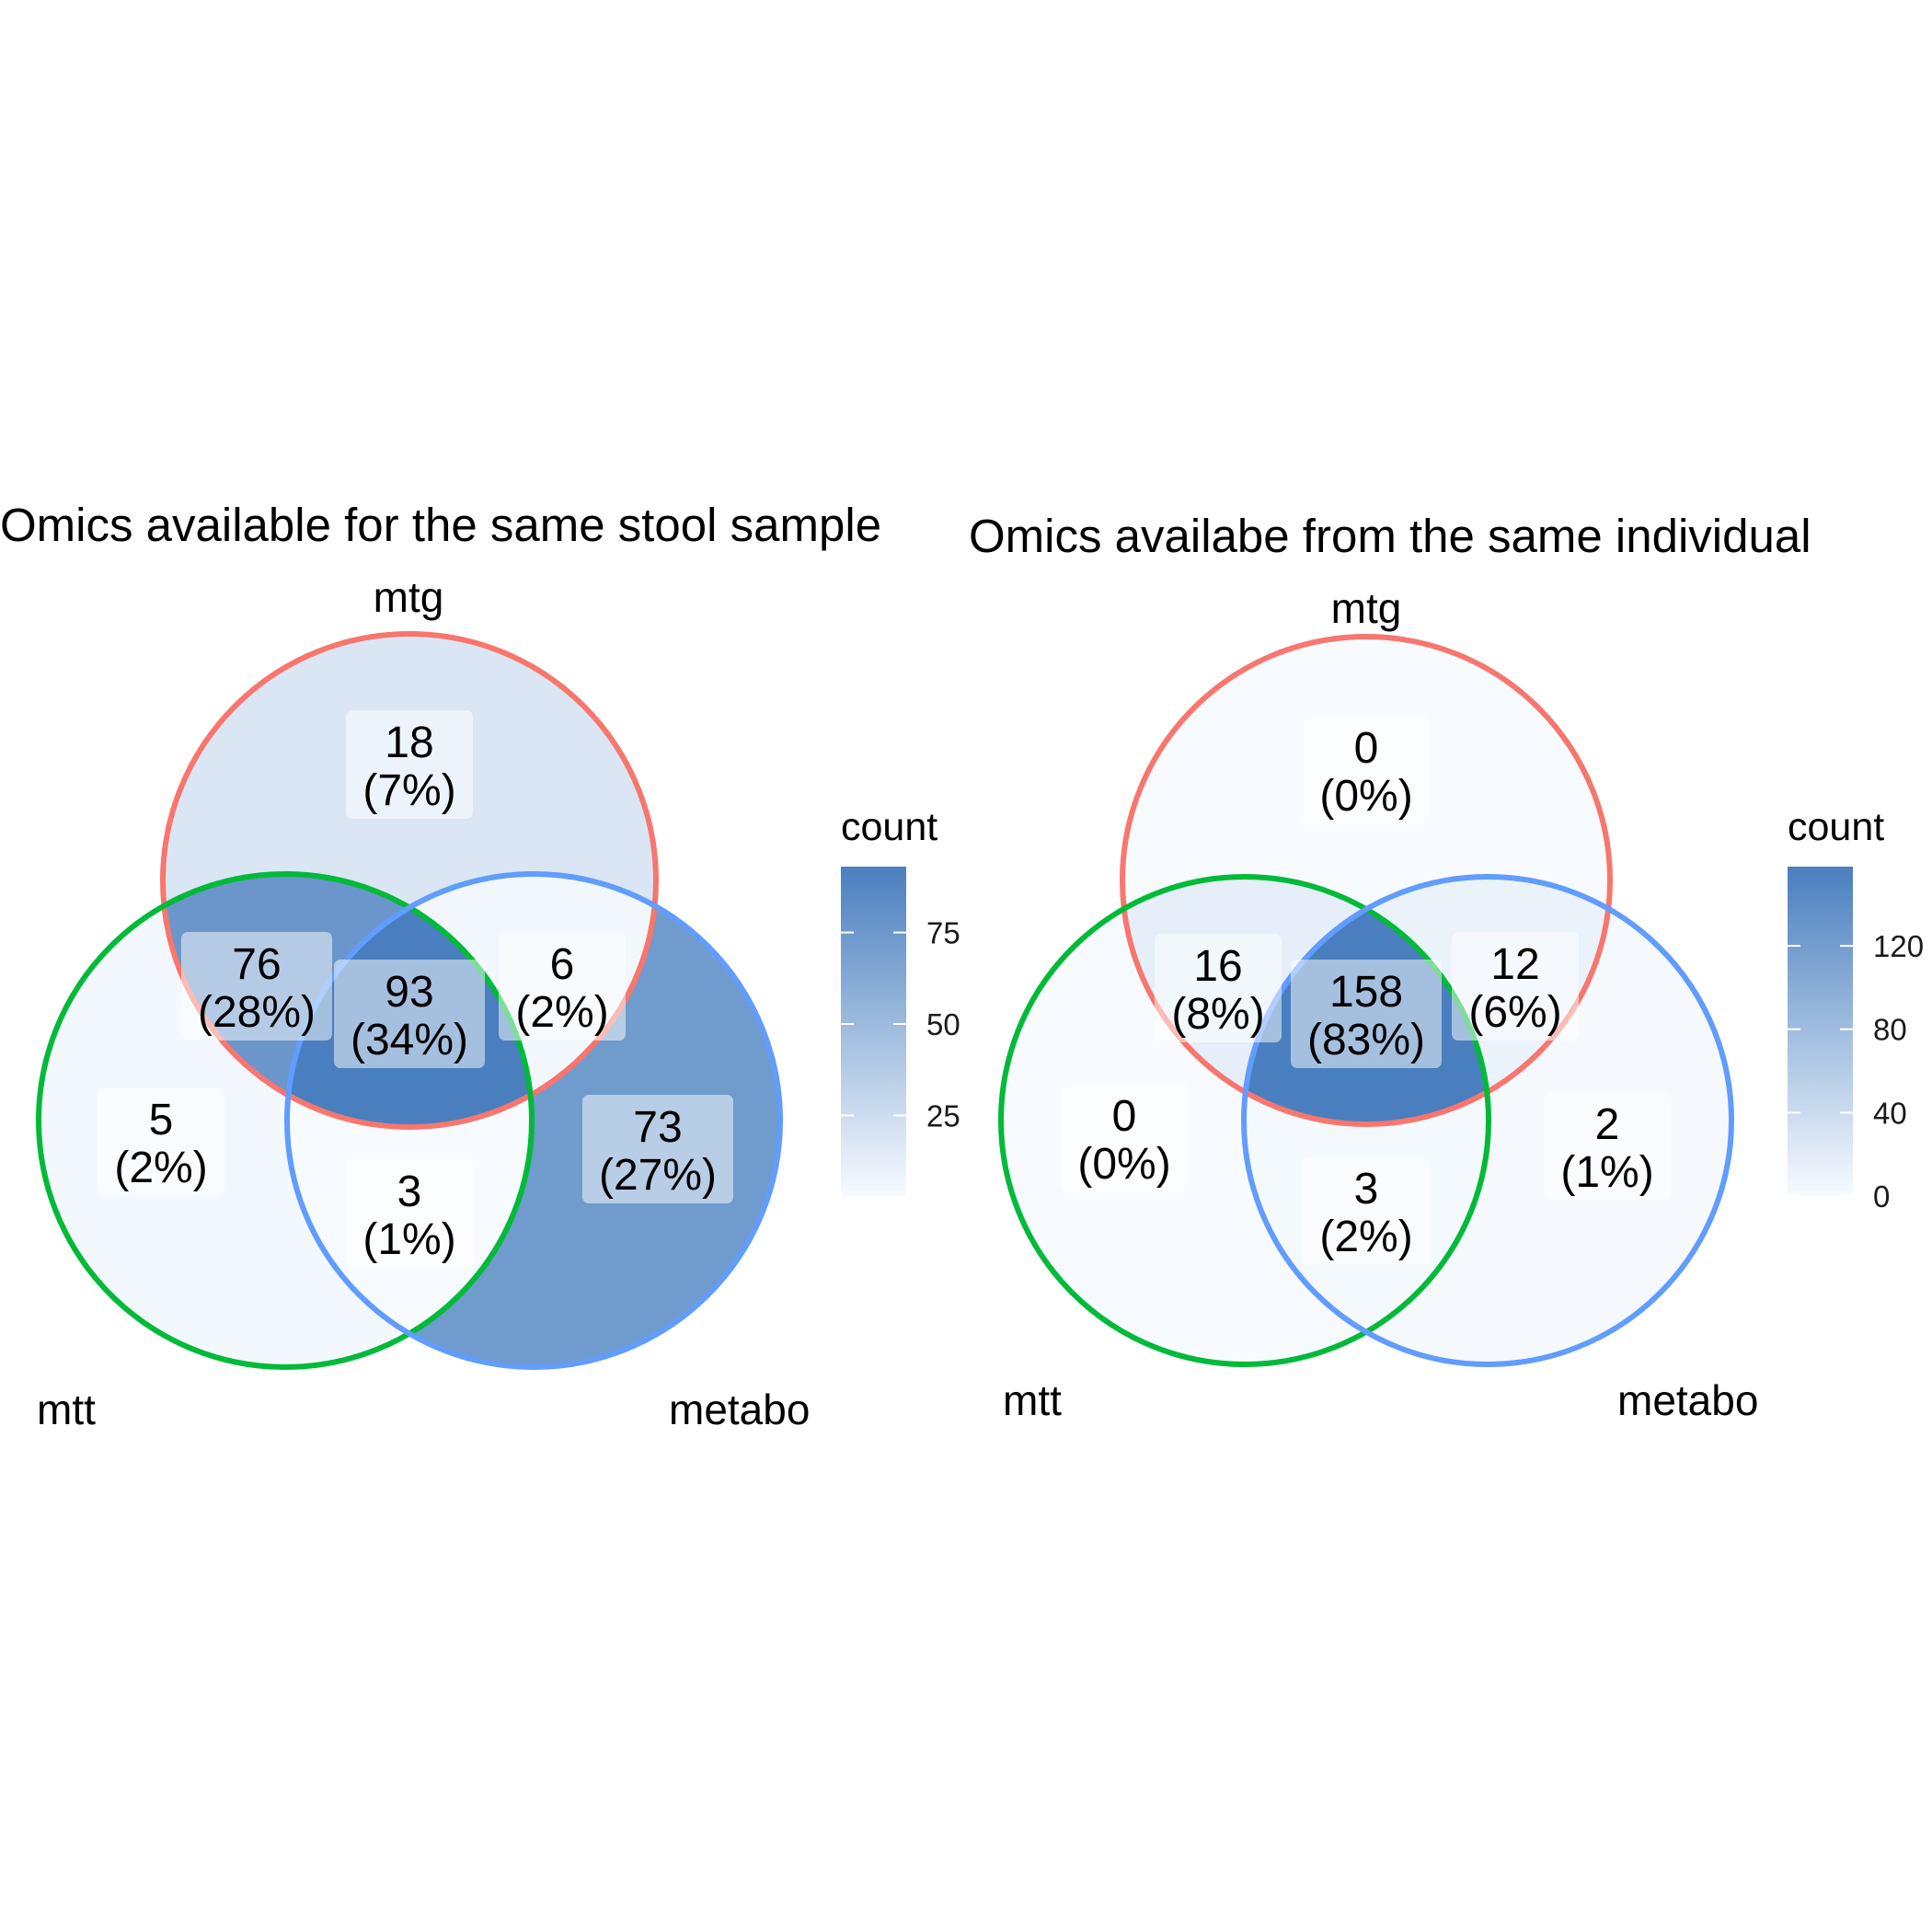  I want to click on legend-tick-label: 0, so click(1881, 1196).